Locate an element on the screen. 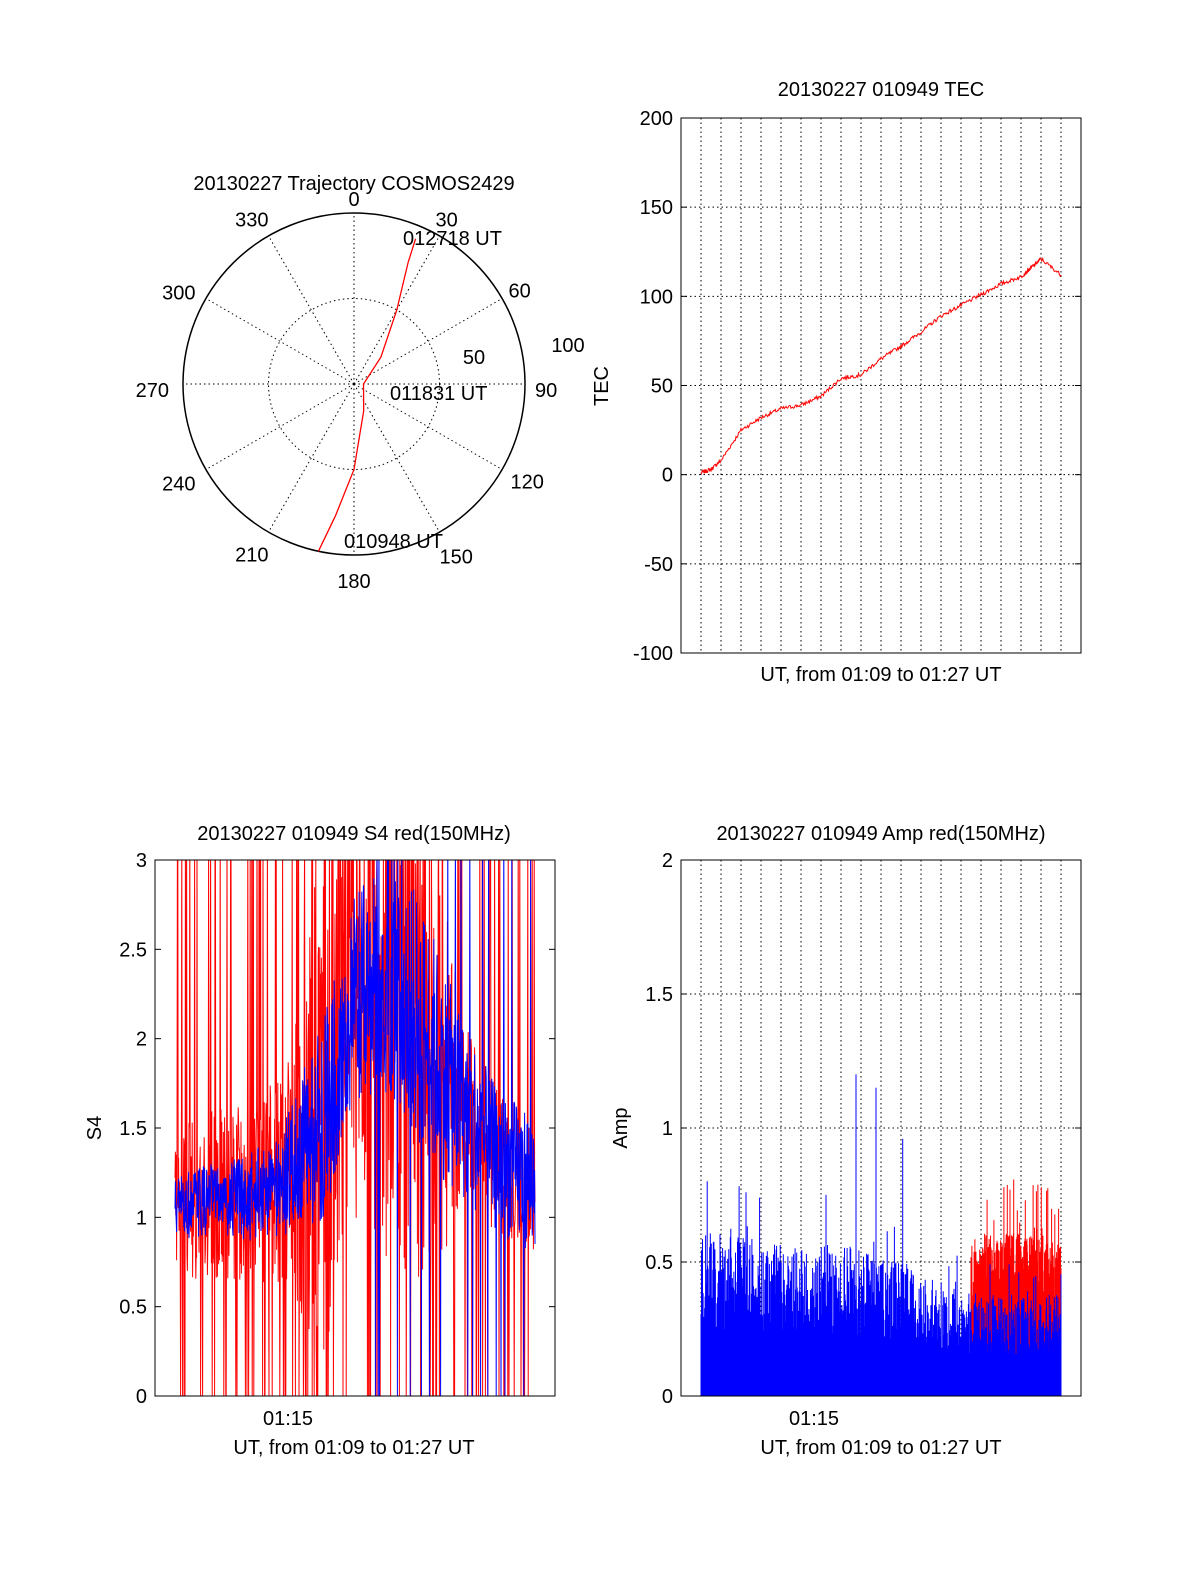  tec-y-ticks: 200 150 100 50 0 -50 -100 is located at coordinates (857, 386).